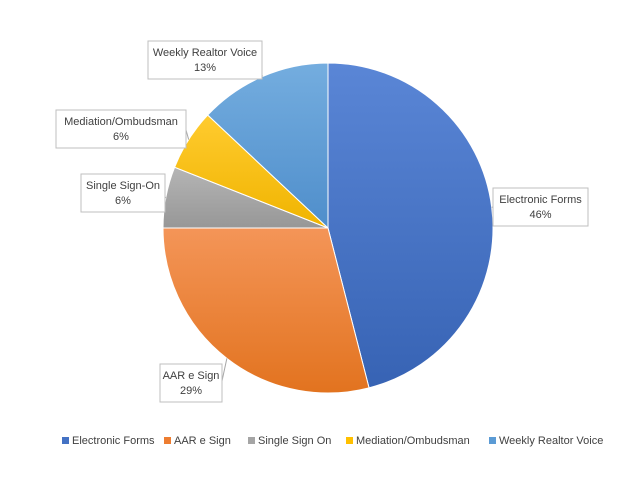 Image resolution: width=640 pixels, height=485 pixels. I want to click on data-label-value: 46%, so click(540, 215).